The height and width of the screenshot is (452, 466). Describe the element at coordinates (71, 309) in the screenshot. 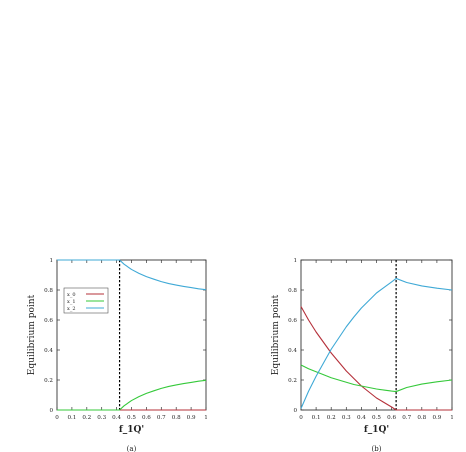

I see `legend-label-x2: x_2` at that location.